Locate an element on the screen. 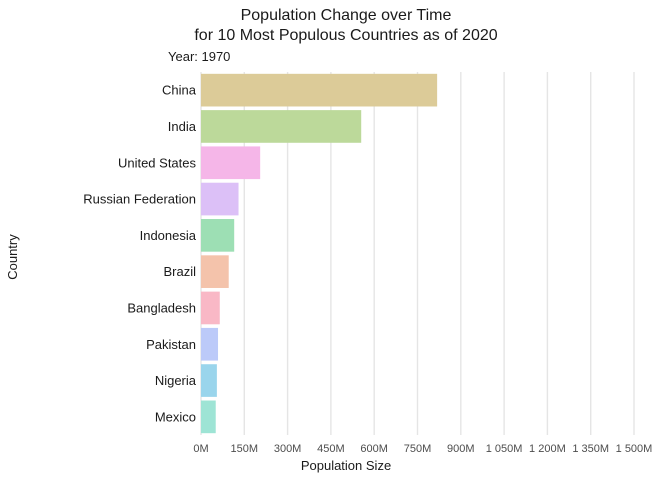  bar-china is located at coordinates (319, 90).